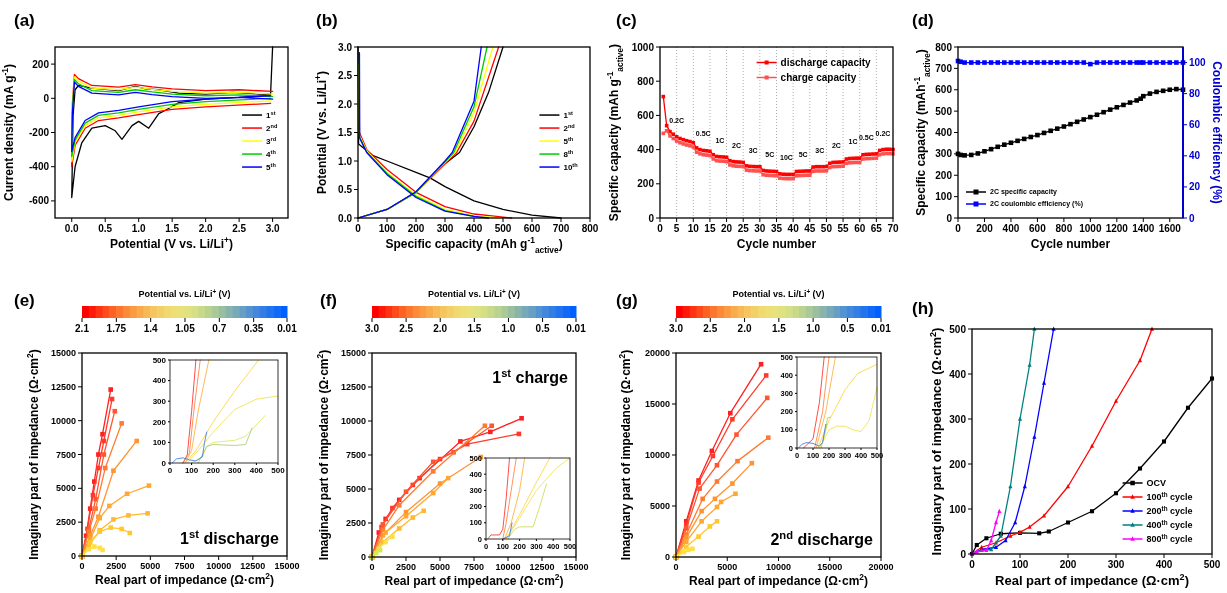 Image resolution: width=1227 pixels, height=593 pixels. What do you see at coordinates (139, 228) in the screenshot?
I see `x-tick-label: 1.0` at bounding box center [139, 228].